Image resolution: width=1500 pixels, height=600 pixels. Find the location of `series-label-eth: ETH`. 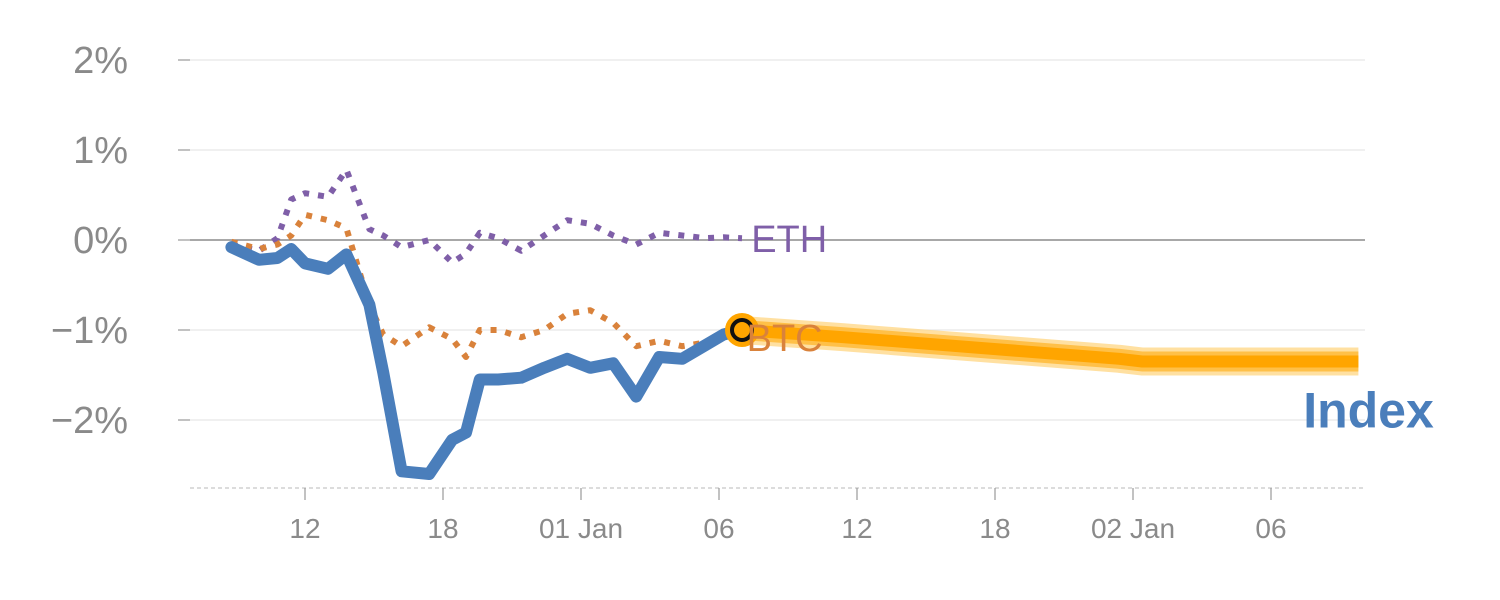

series-label-eth: ETH is located at coordinates (789, 240).